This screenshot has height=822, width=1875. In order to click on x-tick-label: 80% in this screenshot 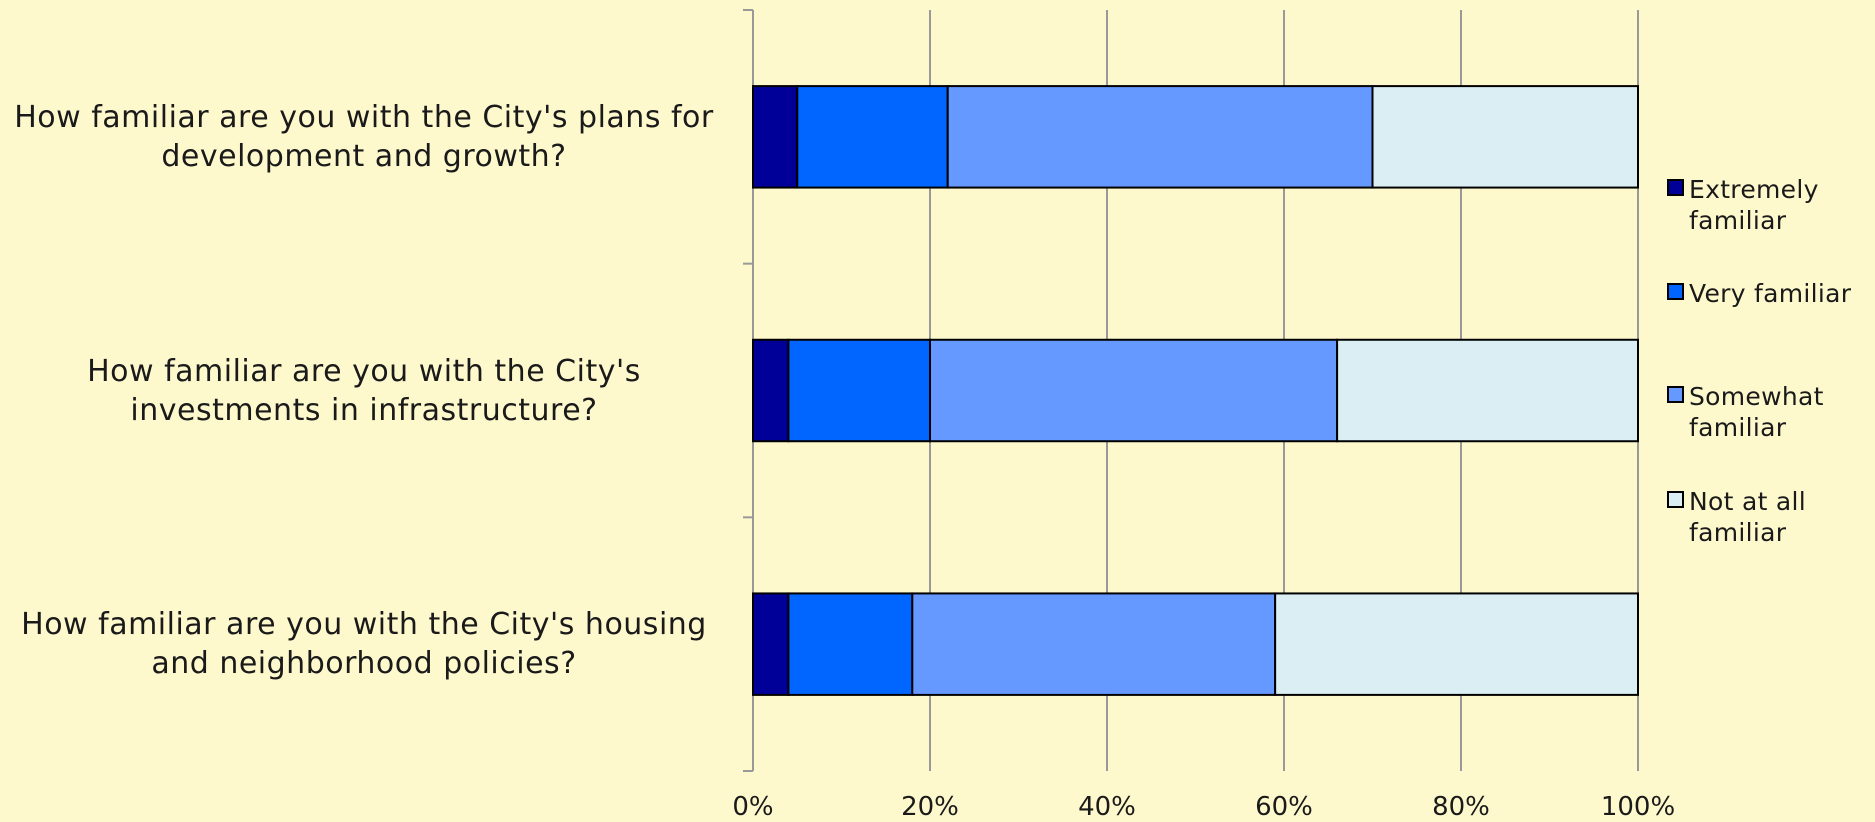, I will do `click(1461, 807)`.